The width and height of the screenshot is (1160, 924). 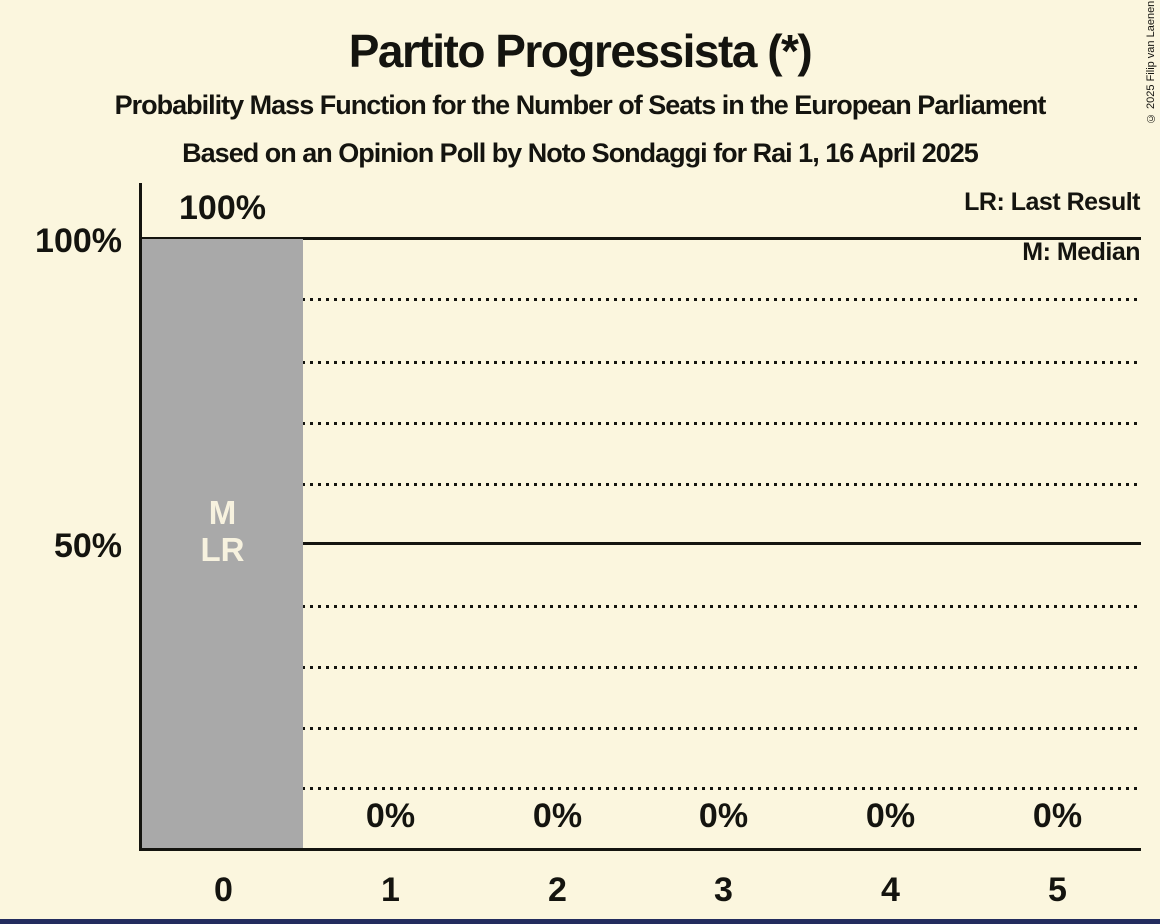 What do you see at coordinates (87, 546) in the screenshot?
I see `y-tick-50: 50%` at bounding box center [87, 546].